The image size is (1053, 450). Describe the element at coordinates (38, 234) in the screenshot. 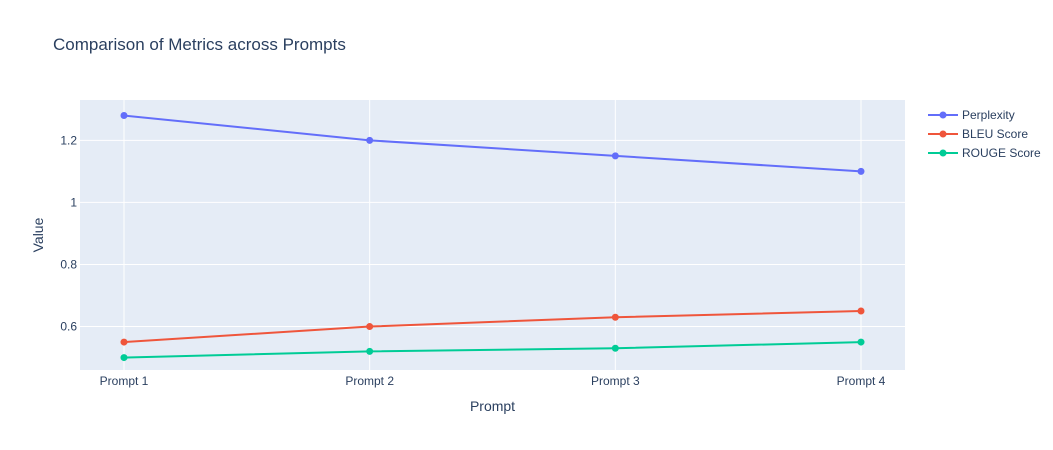

I see `y-axis-title: Value` at that location.